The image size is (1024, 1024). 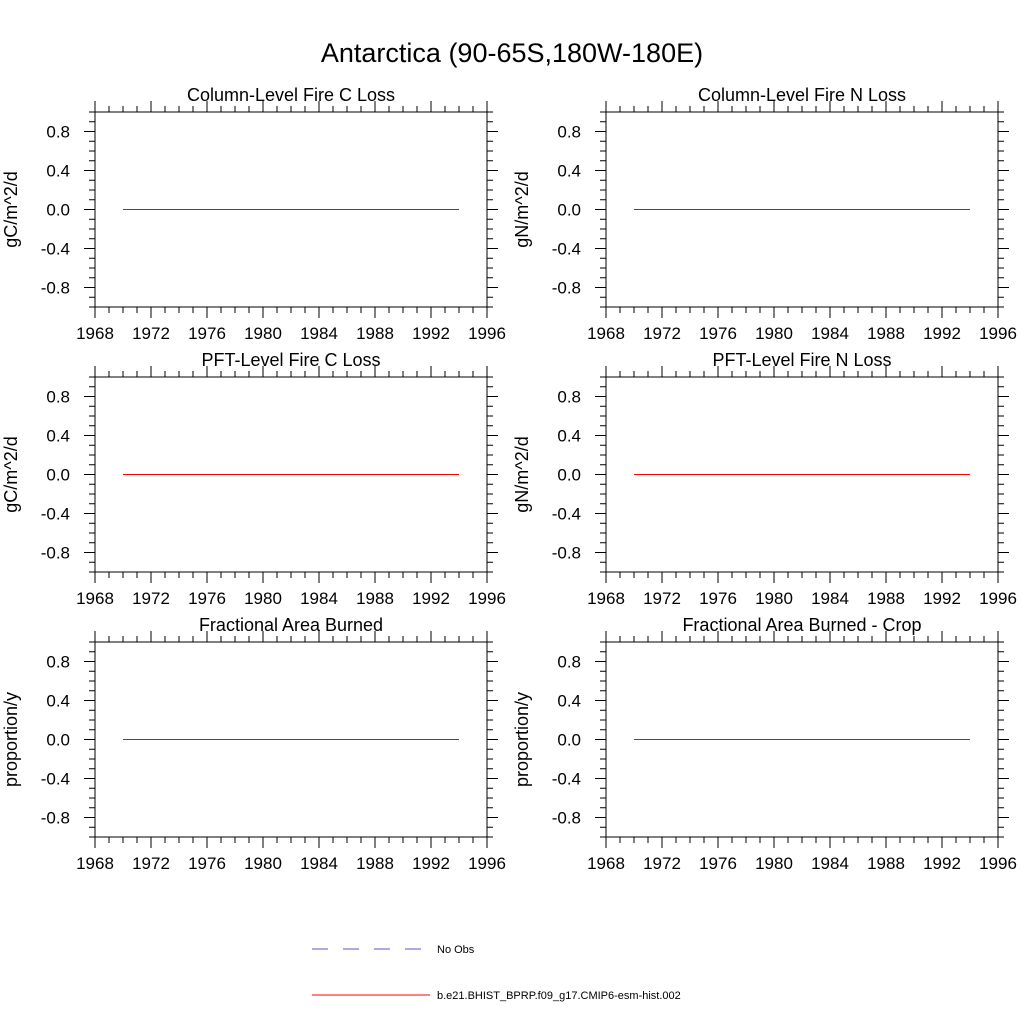 I want to click on panel-title: Column-Level Fire N Loss, so click(x=802, y=95).